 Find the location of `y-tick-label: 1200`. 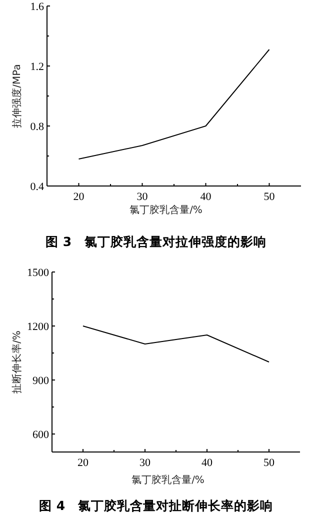

y-tick-label: 1200 is located at coordinates (38, 327).